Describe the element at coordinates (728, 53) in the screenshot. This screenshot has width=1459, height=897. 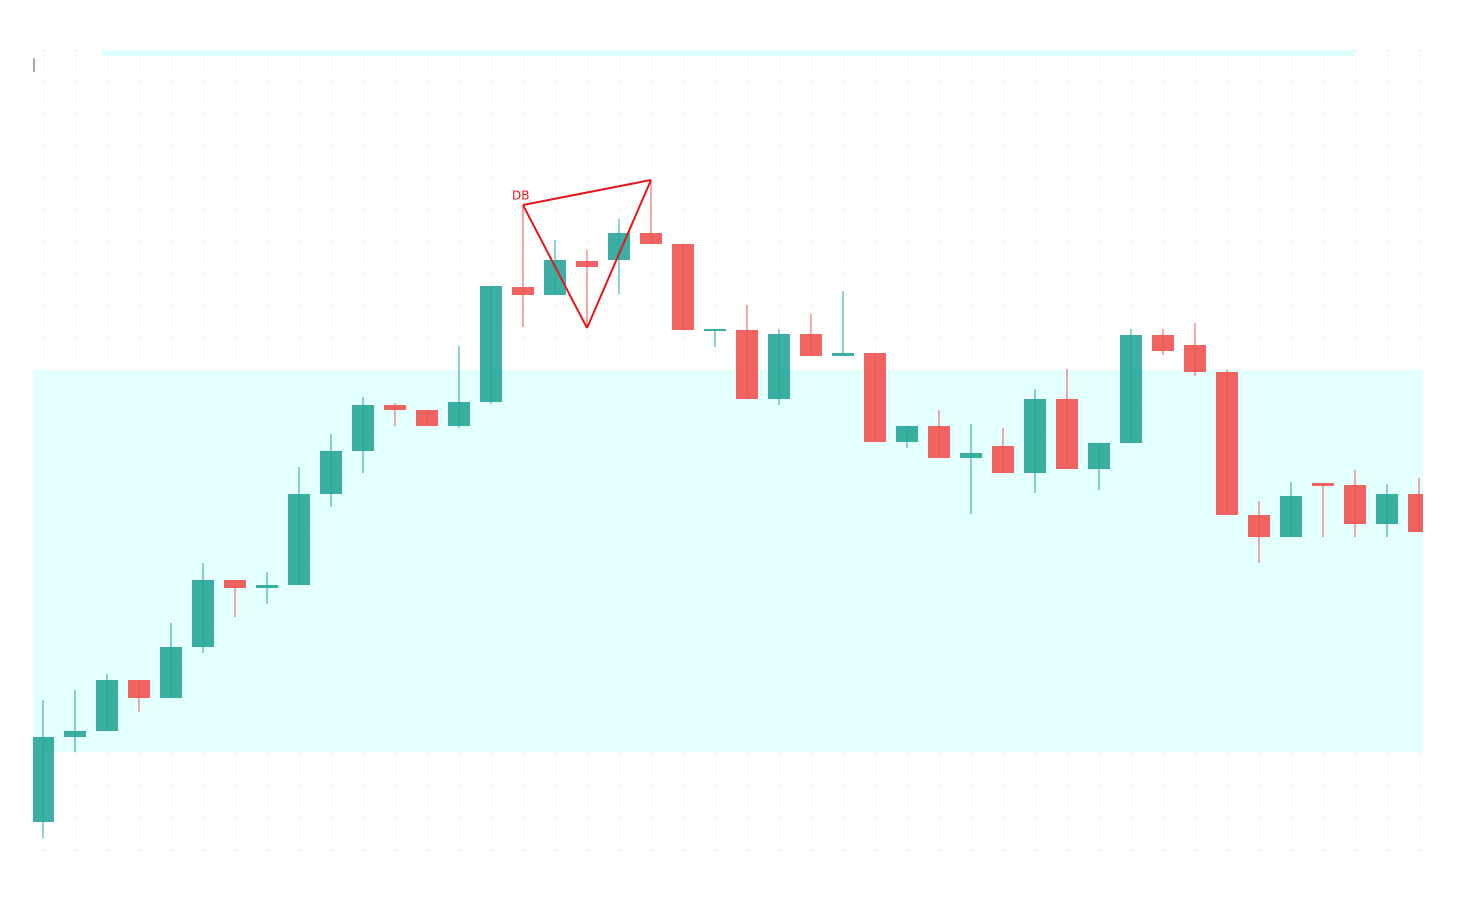
I see `top-strip` at that location.